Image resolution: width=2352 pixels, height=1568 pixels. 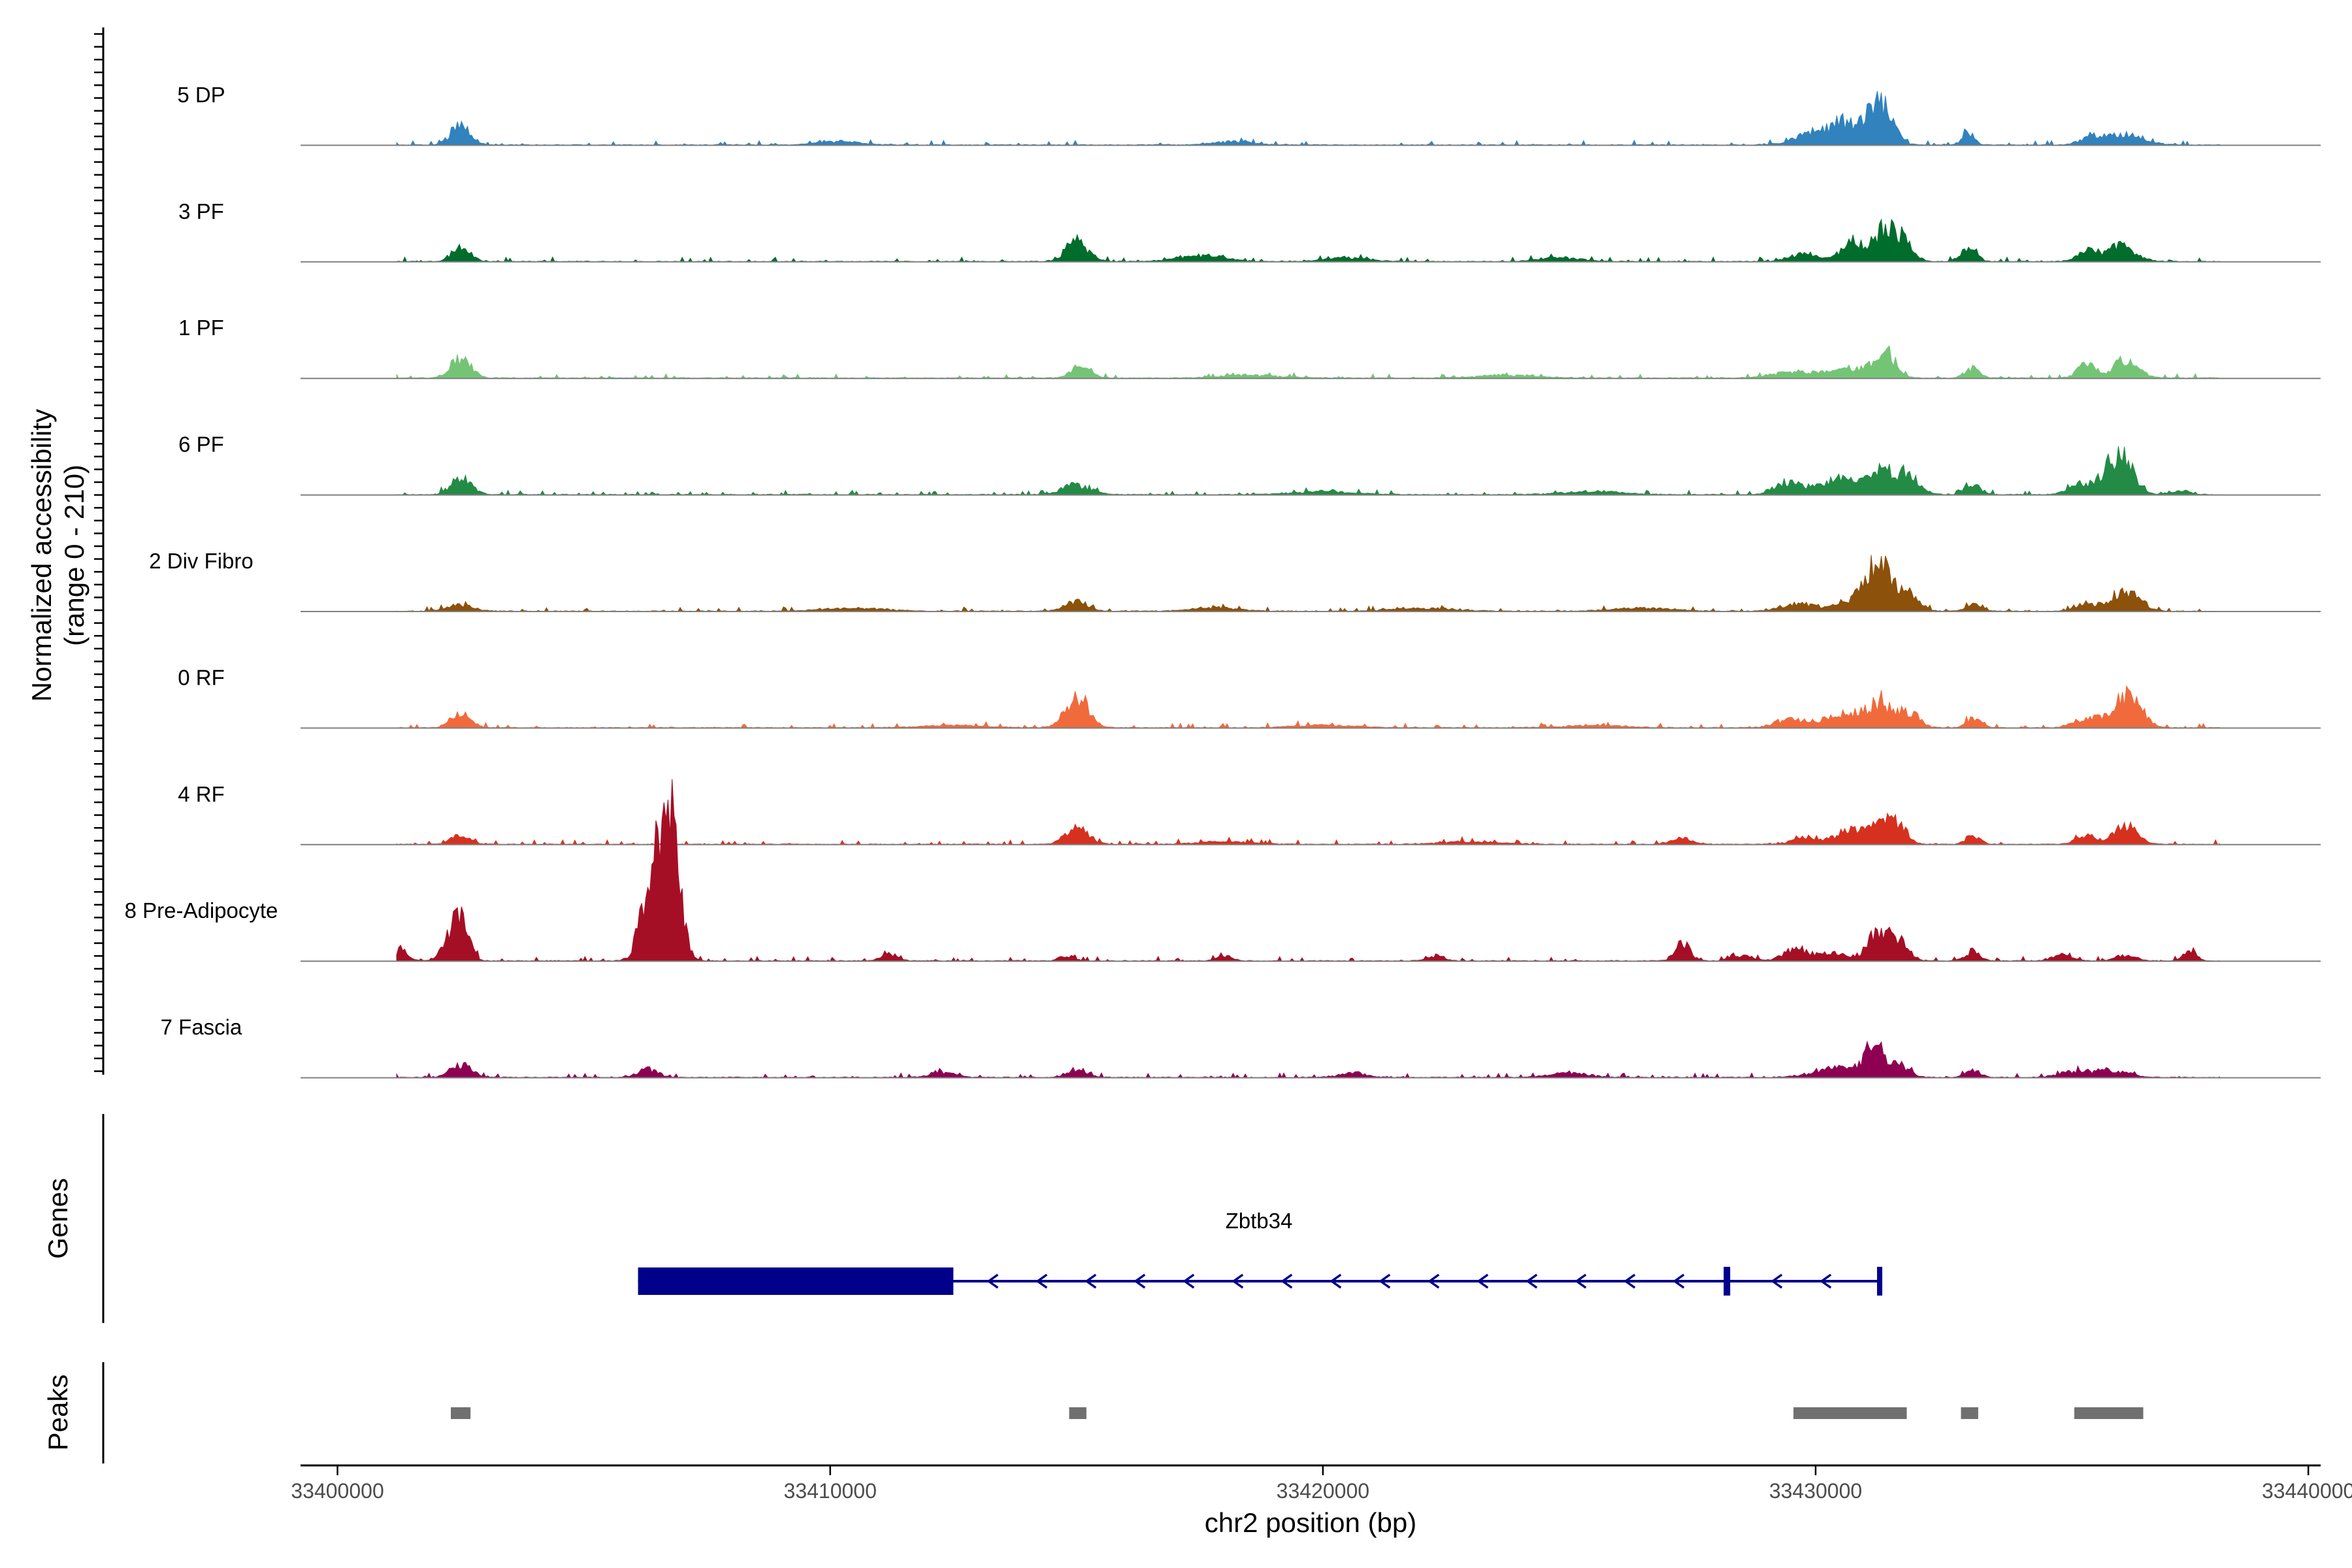 I want to click on gene-exon-mark, so click(x=1727, y=1281).